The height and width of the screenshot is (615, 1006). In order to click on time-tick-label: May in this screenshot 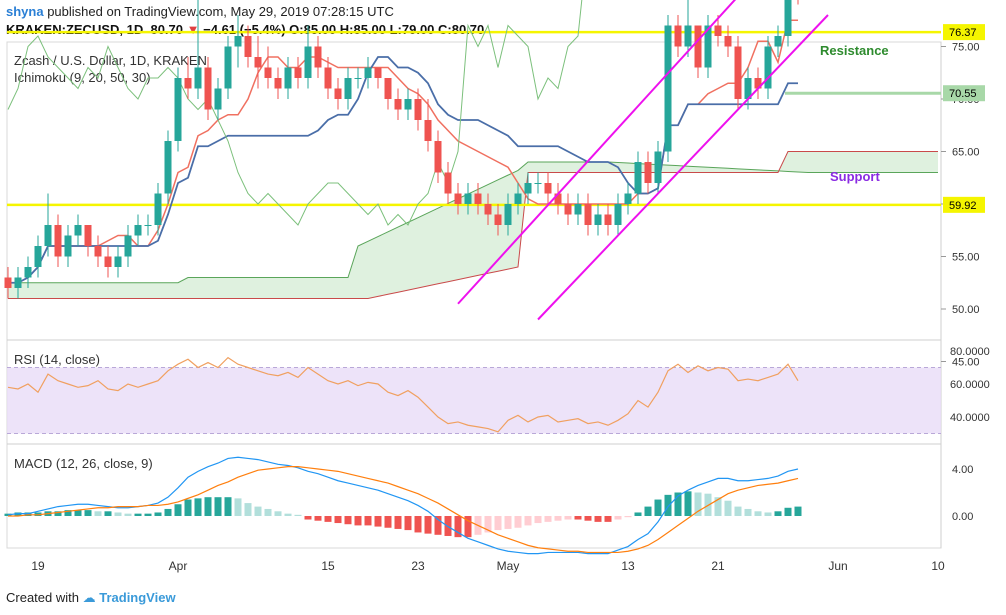, I will do `click(508, 566)`.